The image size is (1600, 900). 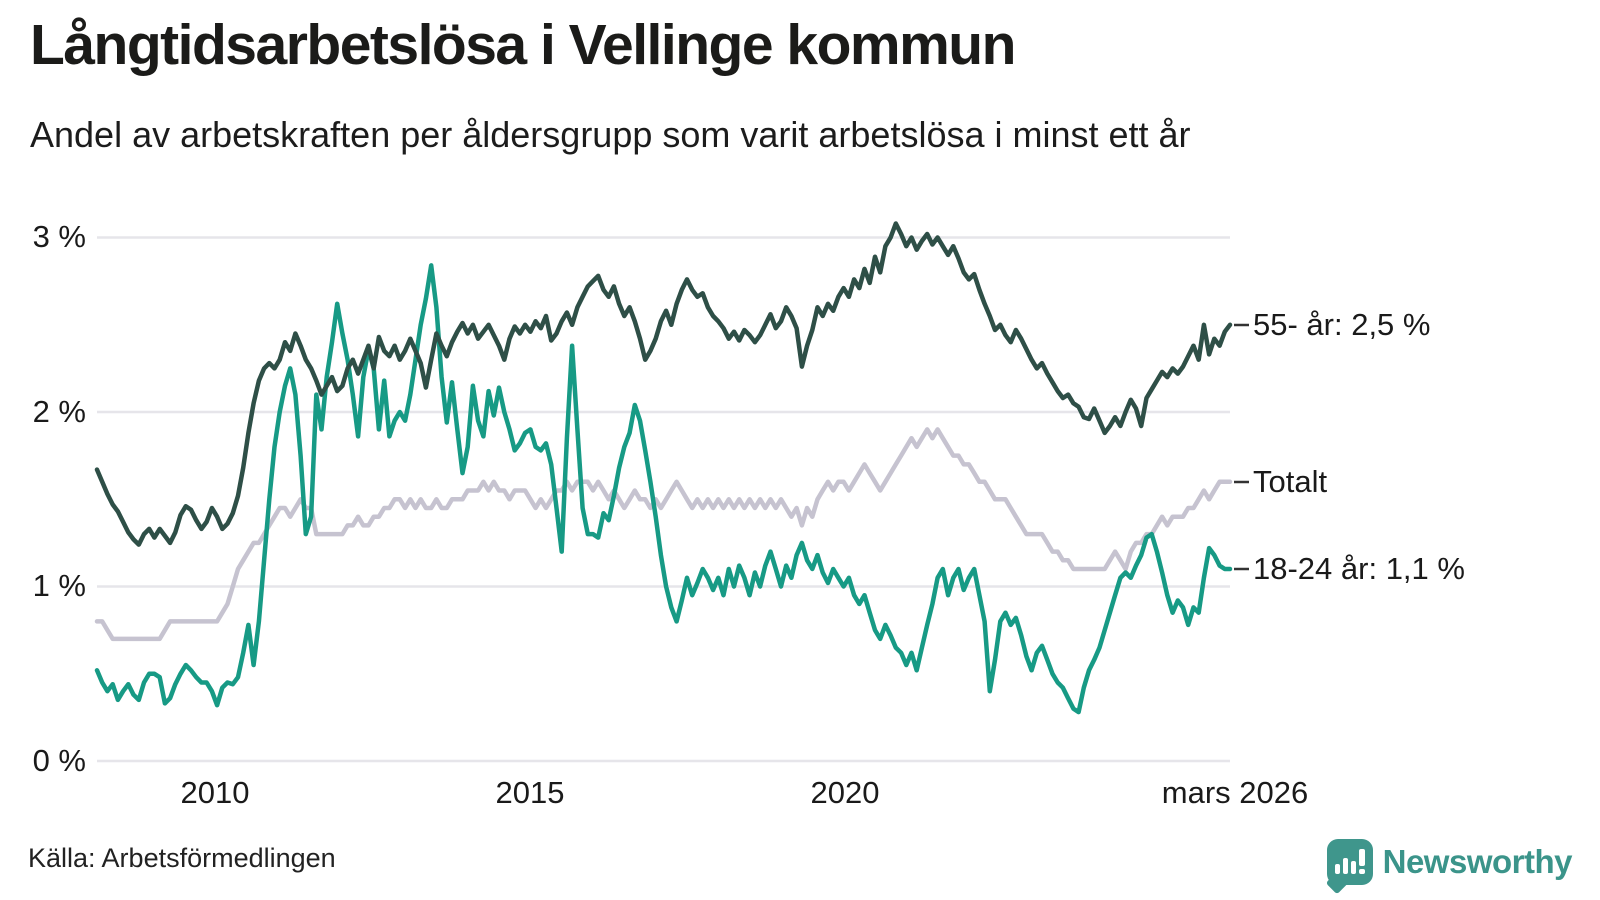 I want to click on x-tick-2015: 2015, so click(x=530, y=792).